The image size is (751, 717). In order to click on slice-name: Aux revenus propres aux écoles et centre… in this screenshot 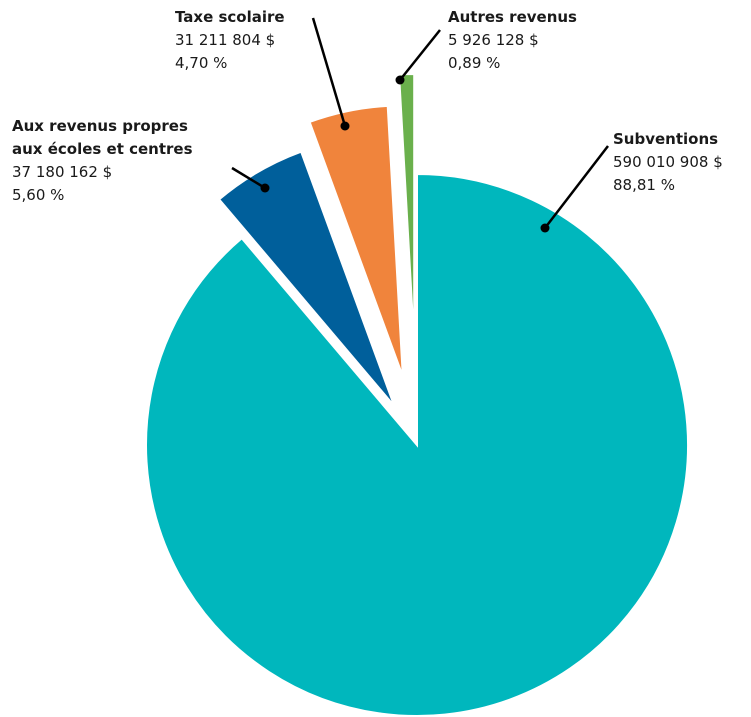, I will do `click(102, 137)`.